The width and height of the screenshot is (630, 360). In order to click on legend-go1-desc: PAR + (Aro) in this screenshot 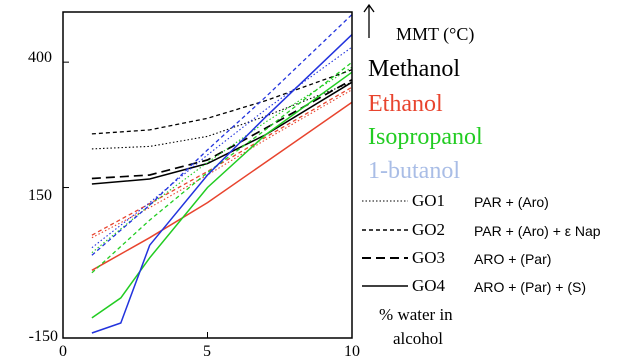, I will do `click(511, 202)`.